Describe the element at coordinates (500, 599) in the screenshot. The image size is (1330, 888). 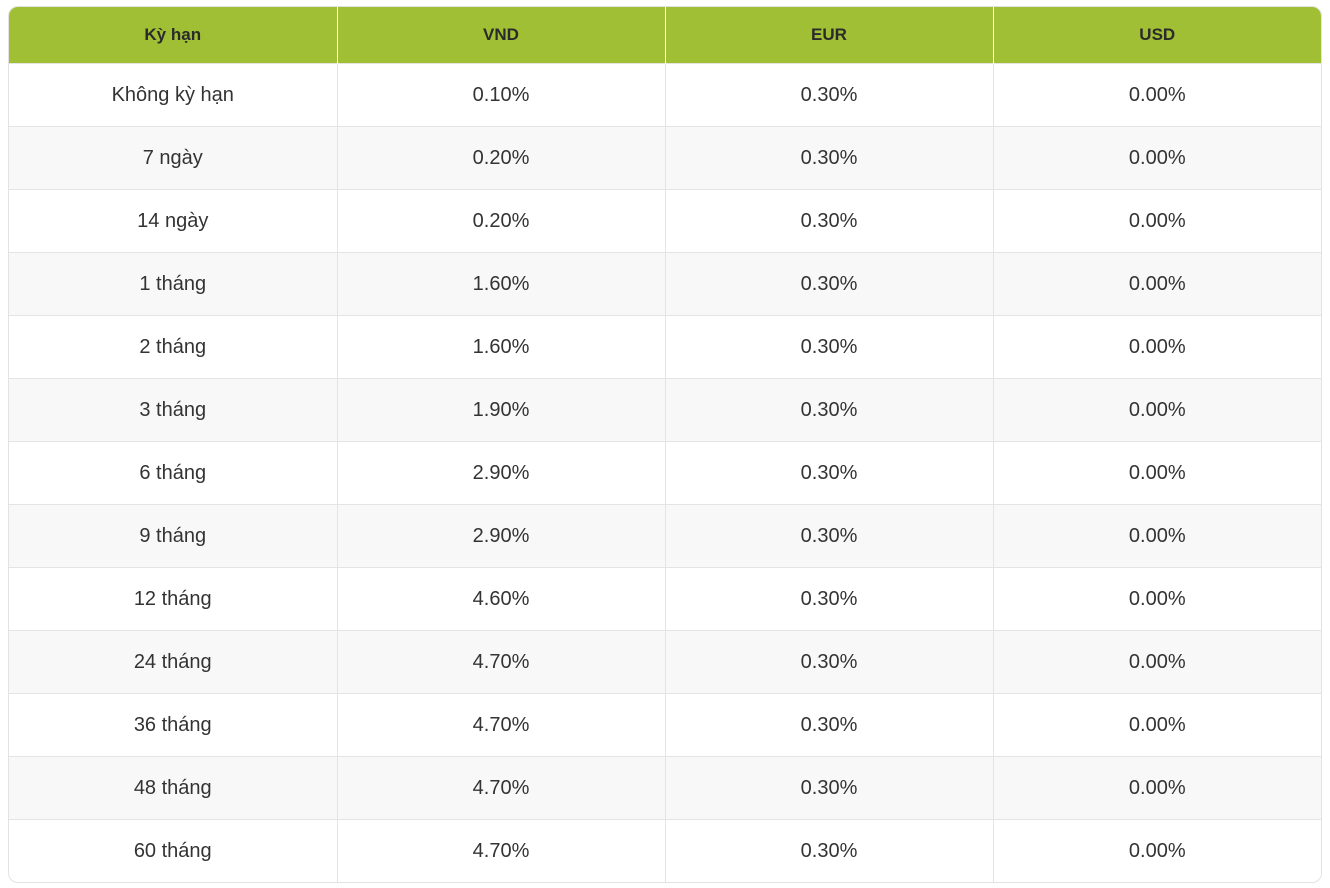
I see `cell-vnd: 4.60%` at that location.